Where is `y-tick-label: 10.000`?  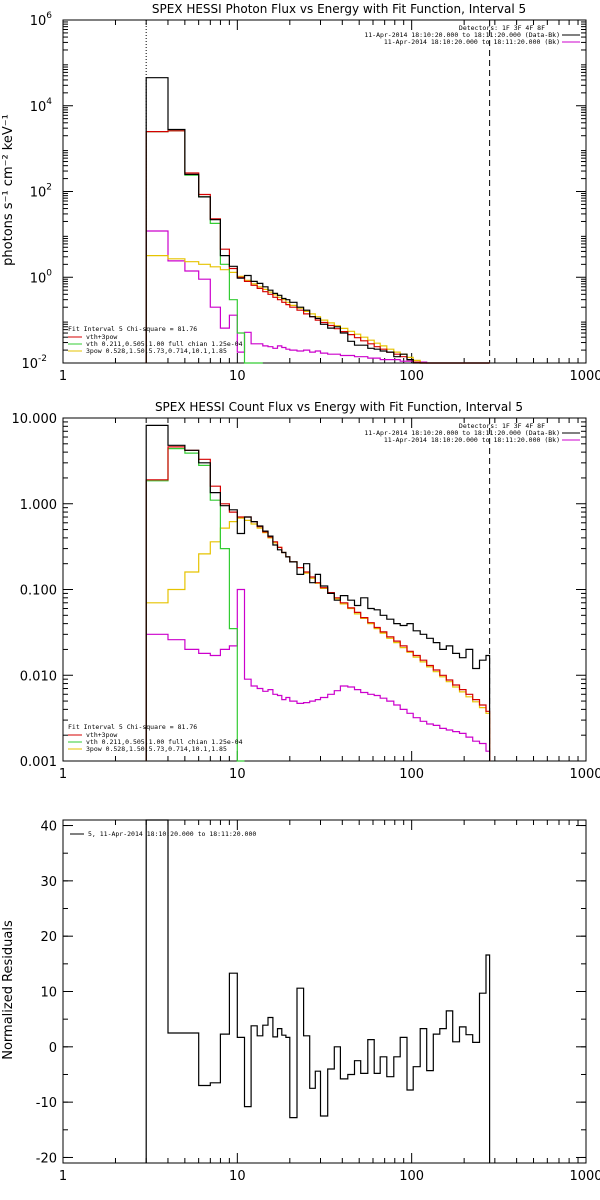 y-tick-label: 10.000 is located at coordinates (35, 419).